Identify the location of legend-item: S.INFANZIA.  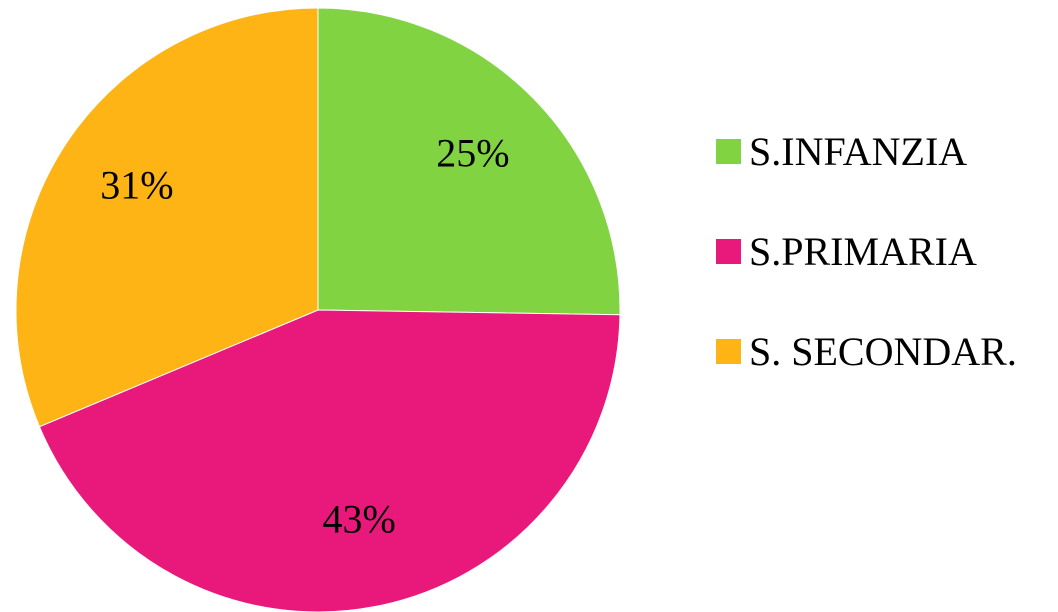
(881, 152).